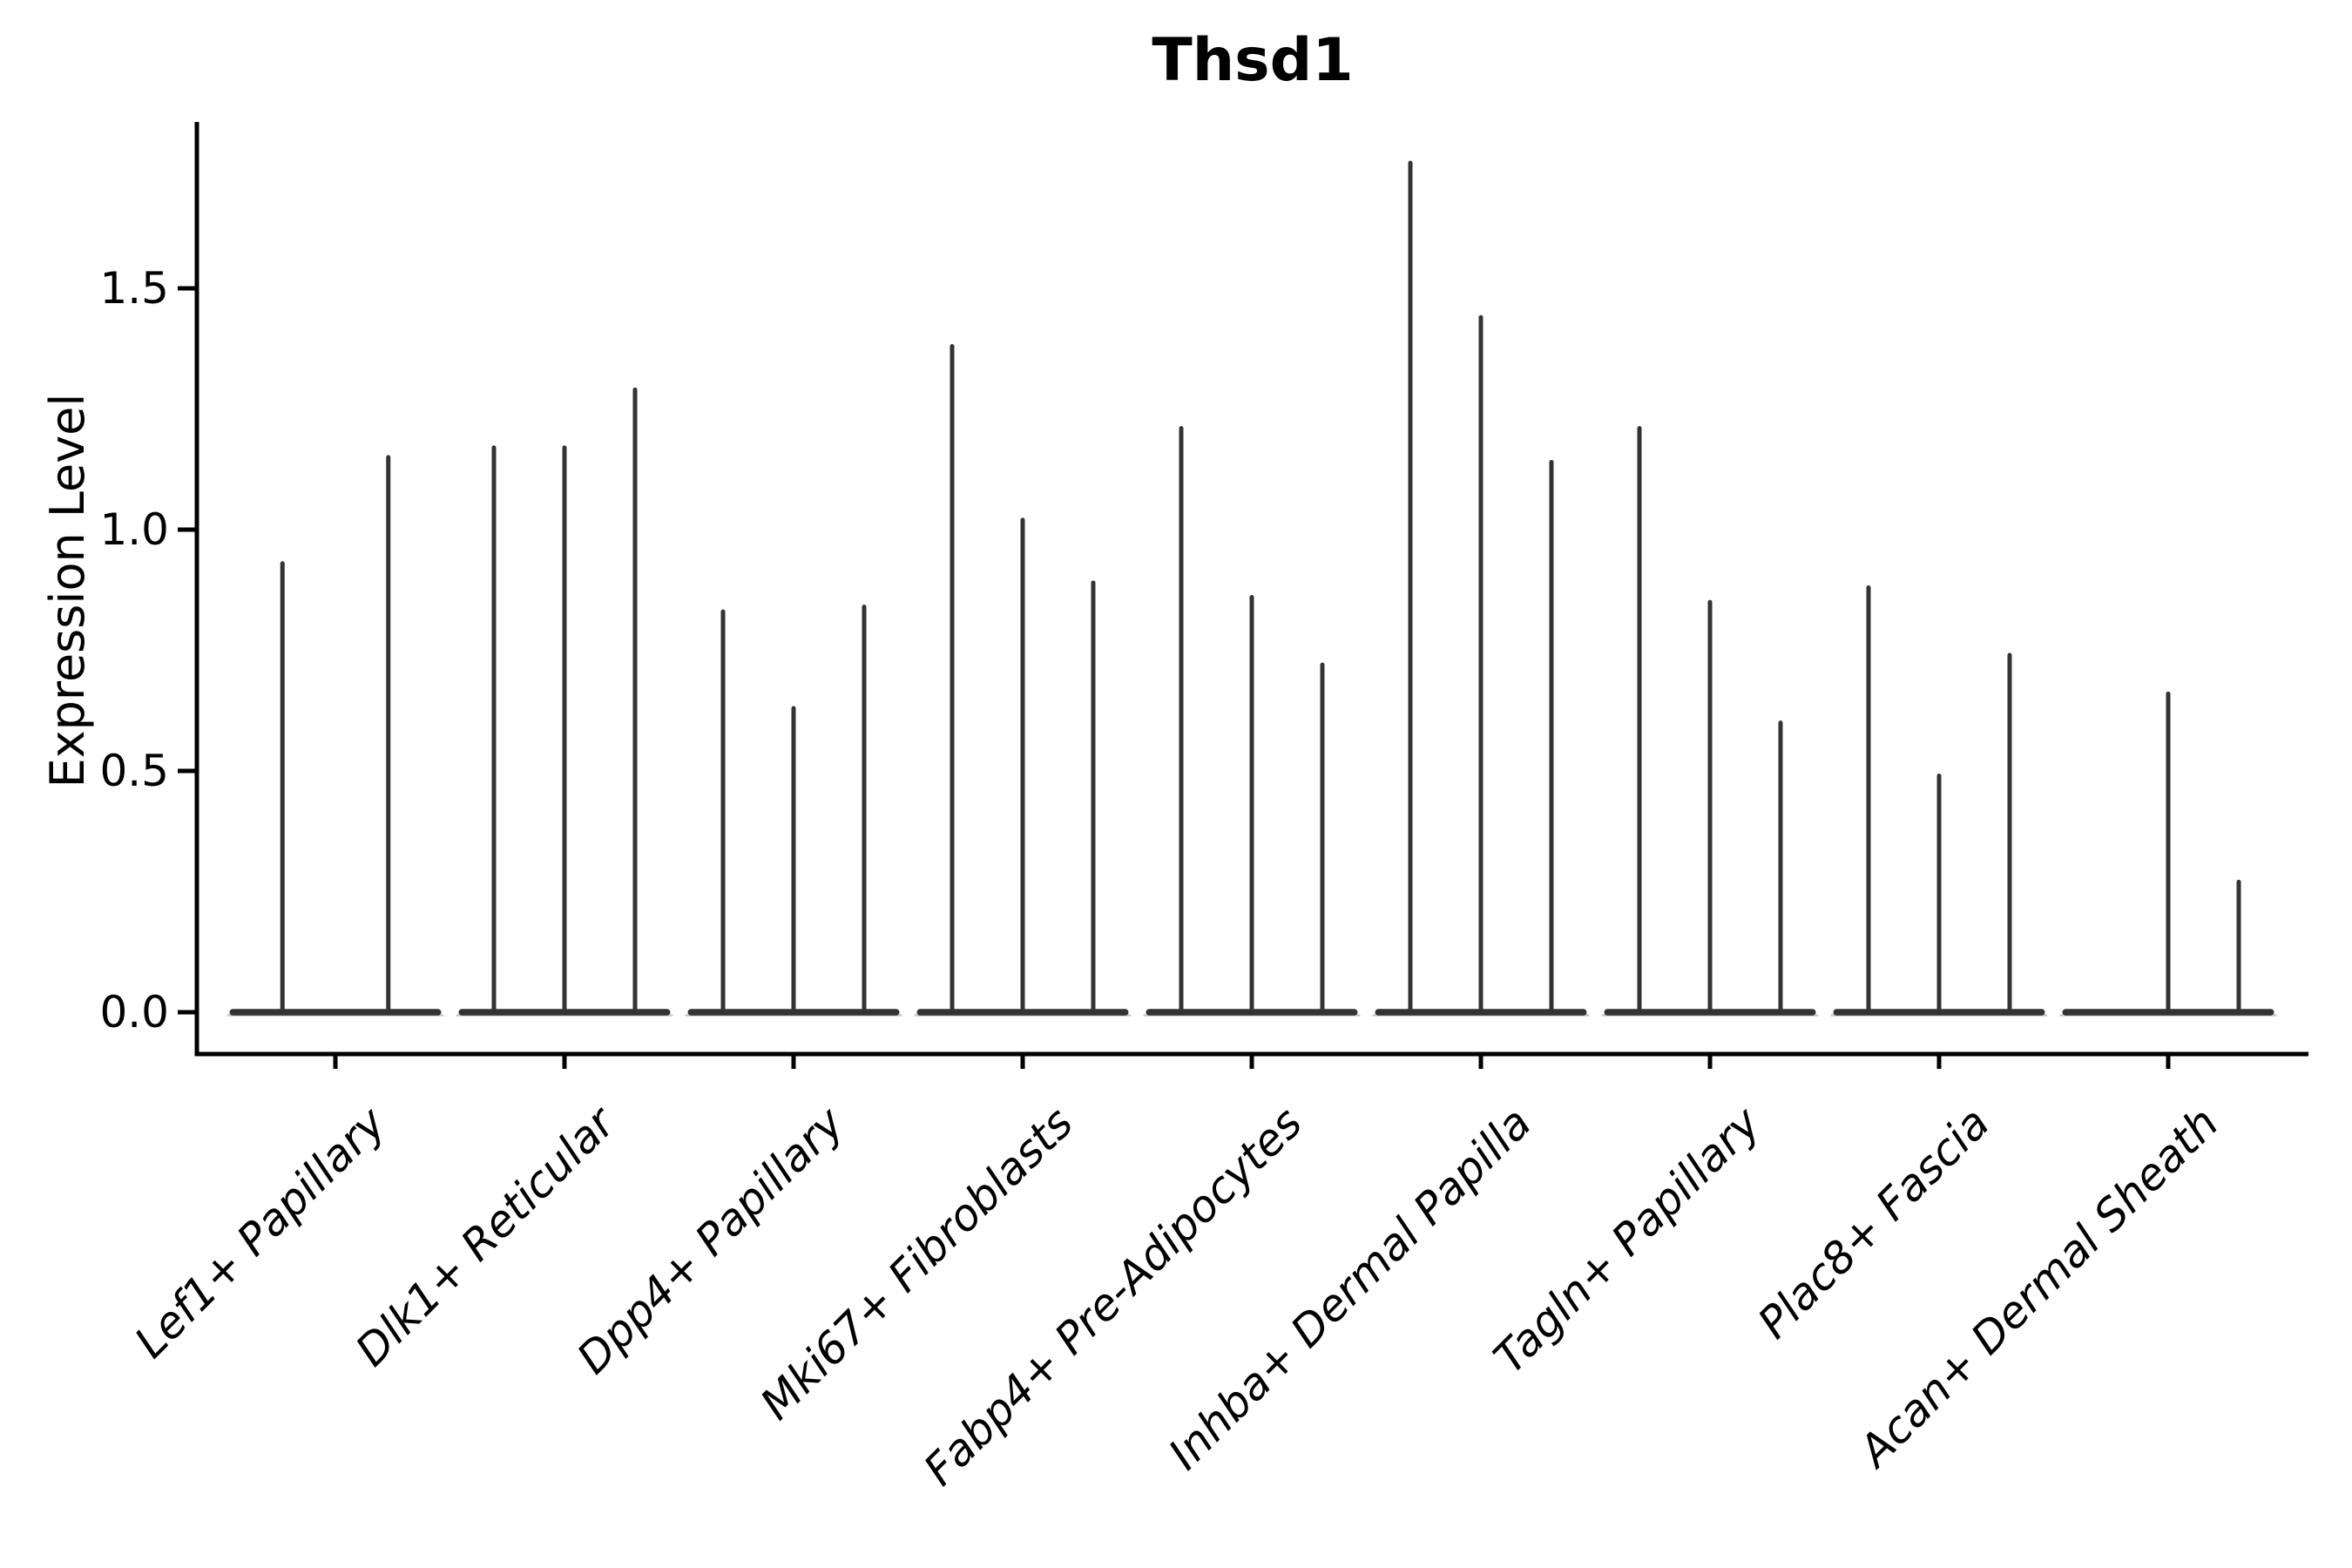 Image resolution: width=2352 pixels, height=1568 pixels. Describe the element at coordinates (134, 529) in the screenshot. I see `y-tick-label: 1.0` at that location.